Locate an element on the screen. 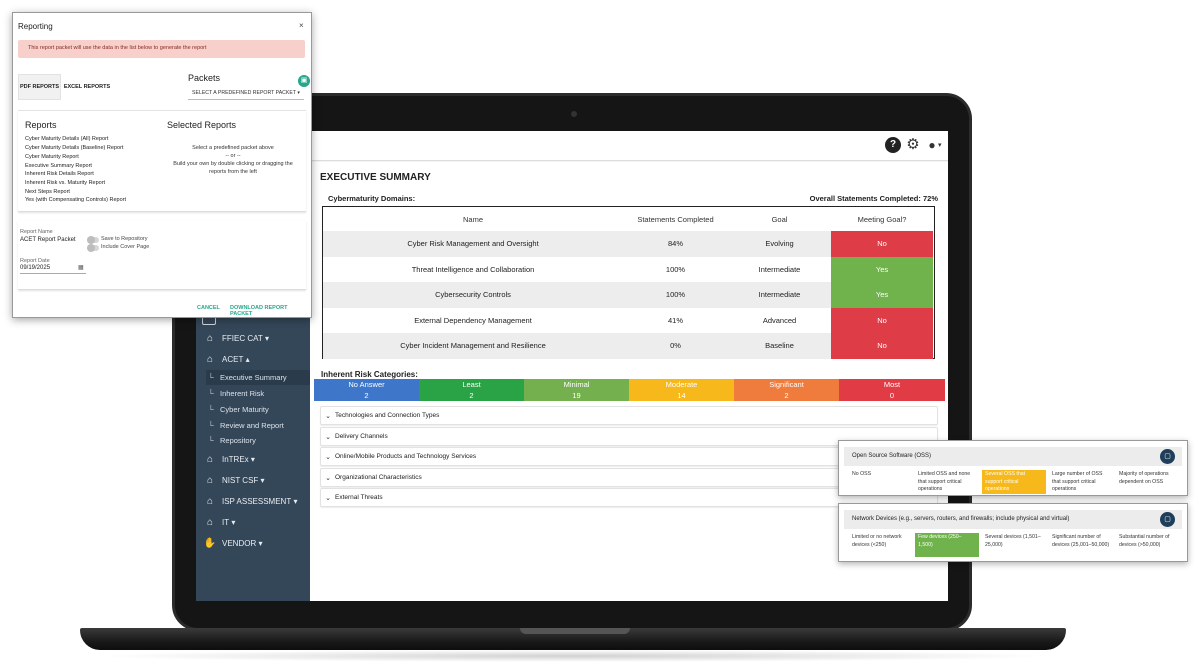 This screenshot has height=668, width=1200. gear-icon: ⚙ is located at coordinates (913, 144).